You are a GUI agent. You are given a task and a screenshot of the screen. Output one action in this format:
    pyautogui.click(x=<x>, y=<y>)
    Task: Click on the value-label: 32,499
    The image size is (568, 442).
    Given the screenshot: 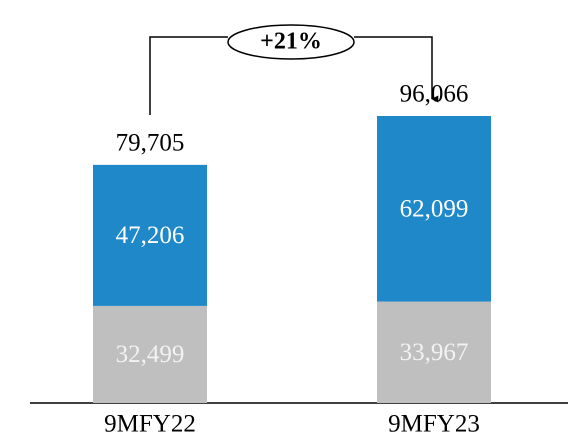 What is the action you would take?
    pyautogui.click(x=150, y=354)
    